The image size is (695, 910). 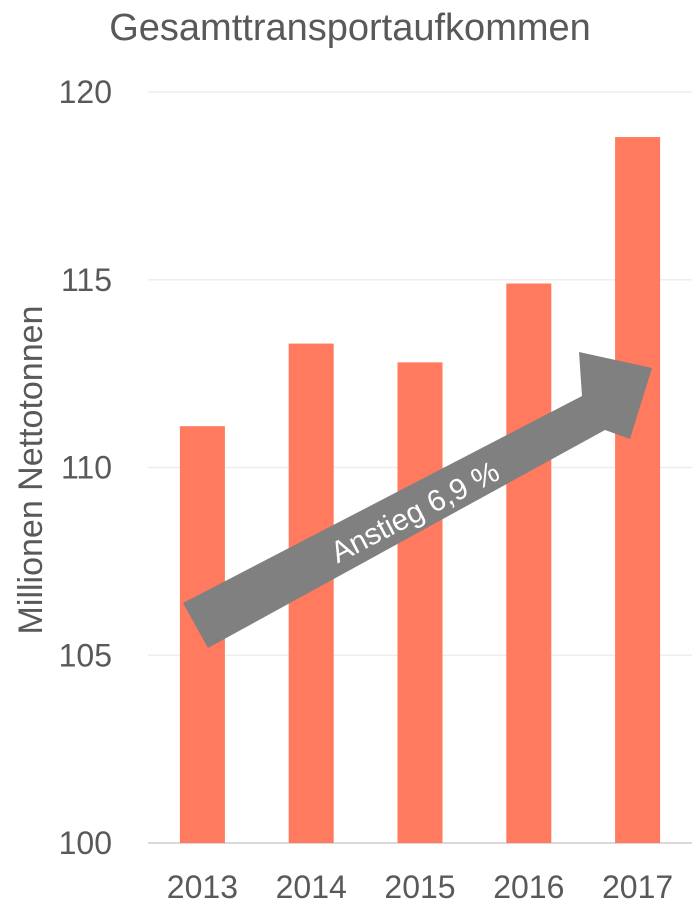 I want to click on y-axis-label: Millionen Nettotonnen, so click(x=31, y=470).